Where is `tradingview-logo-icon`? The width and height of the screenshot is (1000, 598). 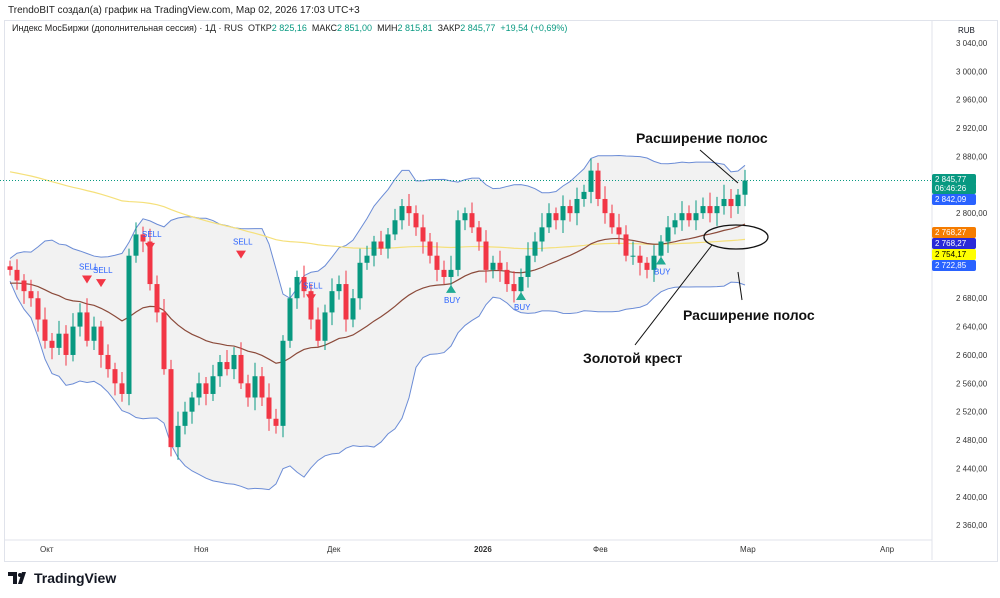 tradingview-logo-icon is located at coordinates (17, 578).